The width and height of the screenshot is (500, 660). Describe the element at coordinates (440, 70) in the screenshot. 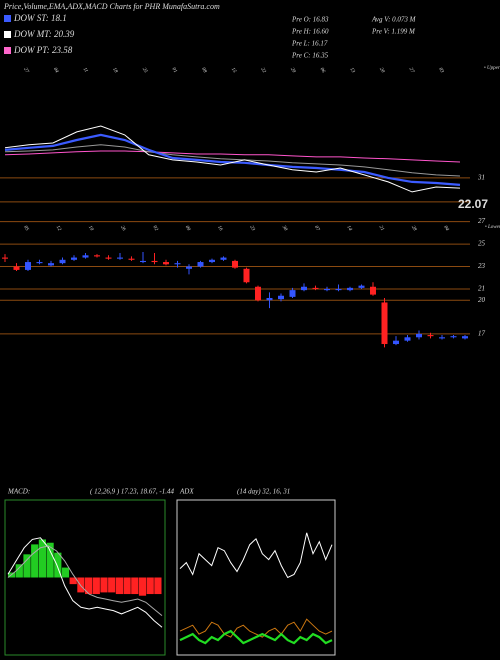

I see `date-label: 03` at that location.